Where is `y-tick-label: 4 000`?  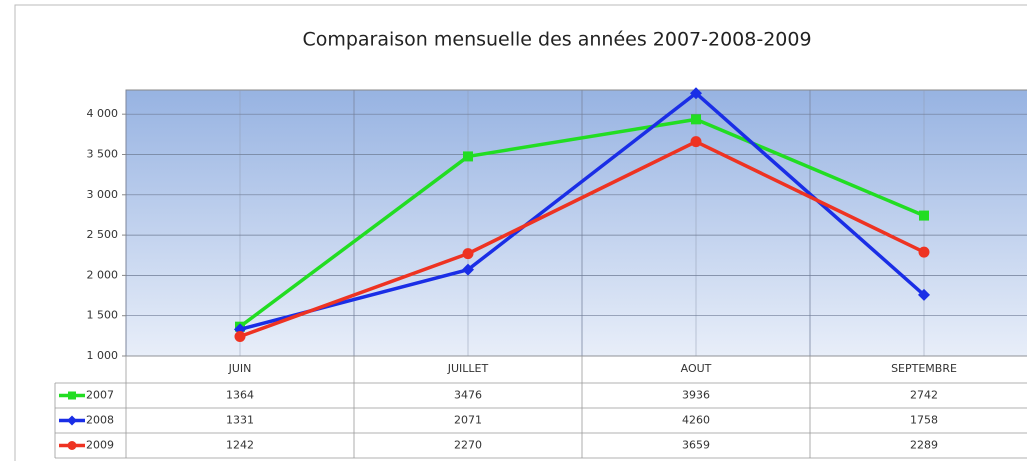 y-tick-label: 4 000 is located at coordinates (103, 113).